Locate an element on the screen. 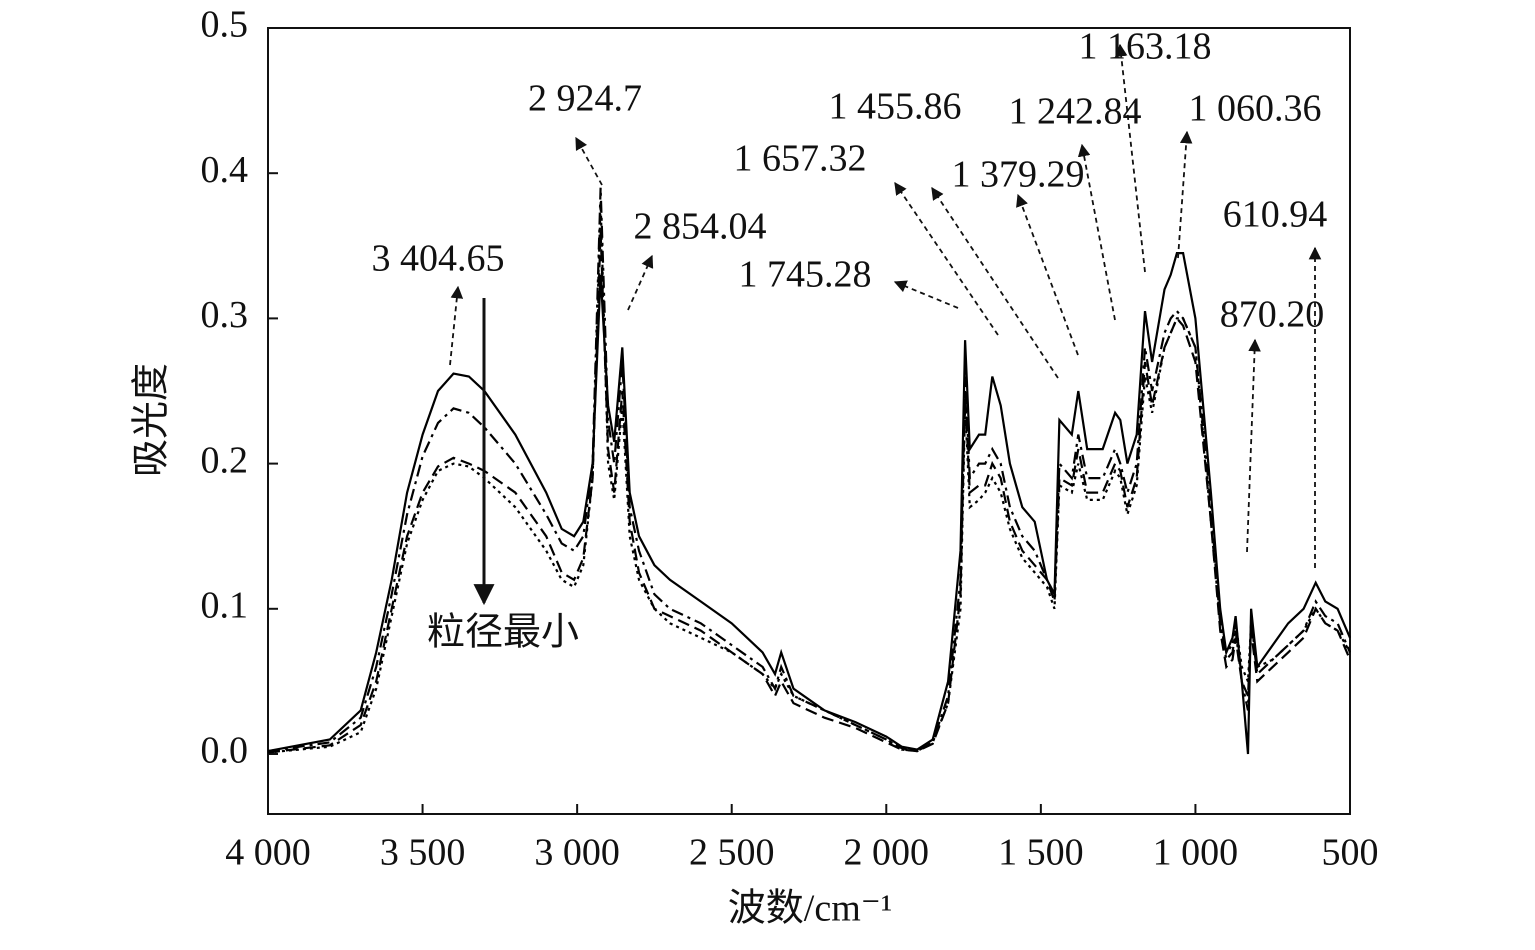  x-axis-label: 波数/cm⁻¹ is located at coordinates (810, 909).